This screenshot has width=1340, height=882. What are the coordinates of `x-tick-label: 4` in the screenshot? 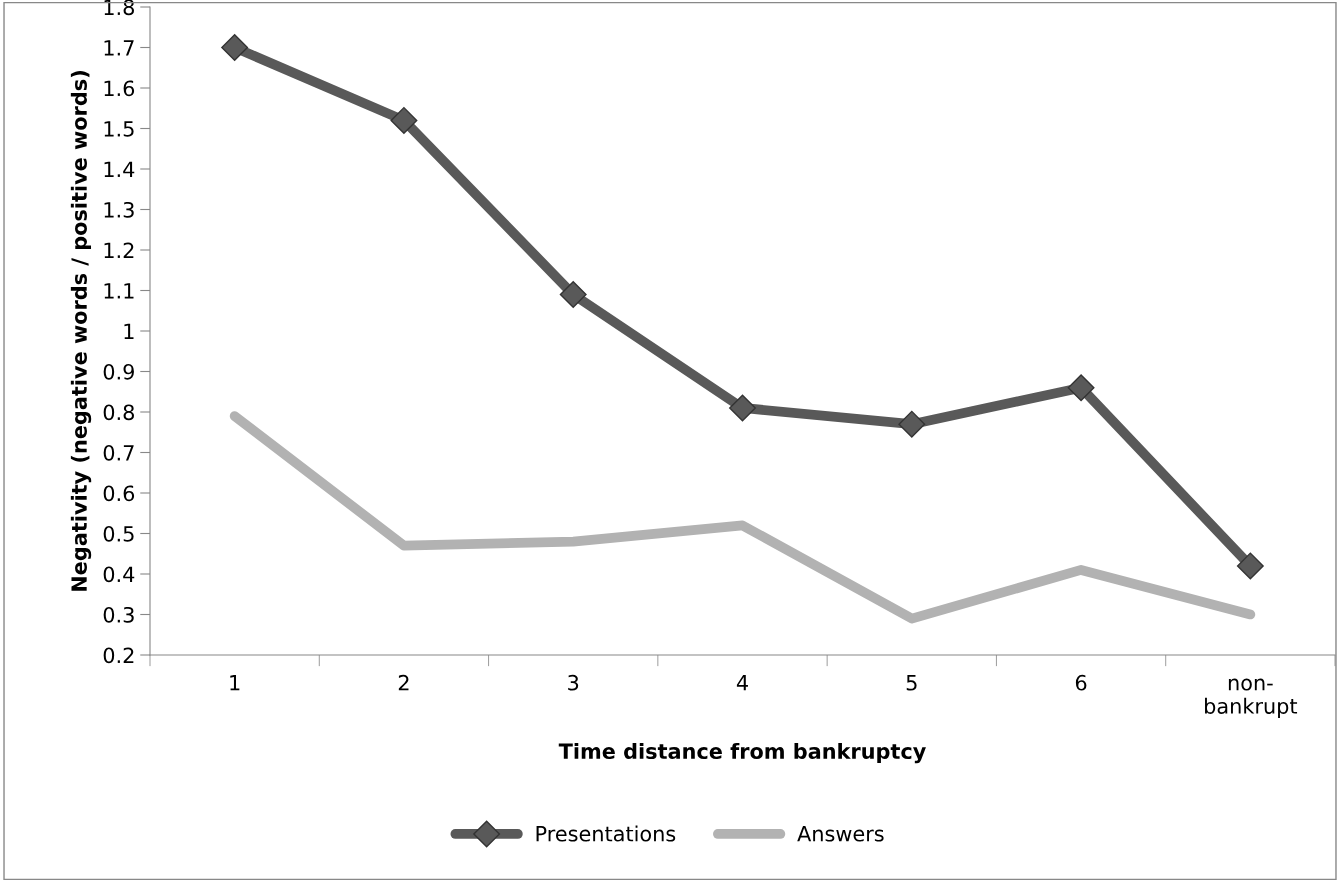 It's located at (742, 683).